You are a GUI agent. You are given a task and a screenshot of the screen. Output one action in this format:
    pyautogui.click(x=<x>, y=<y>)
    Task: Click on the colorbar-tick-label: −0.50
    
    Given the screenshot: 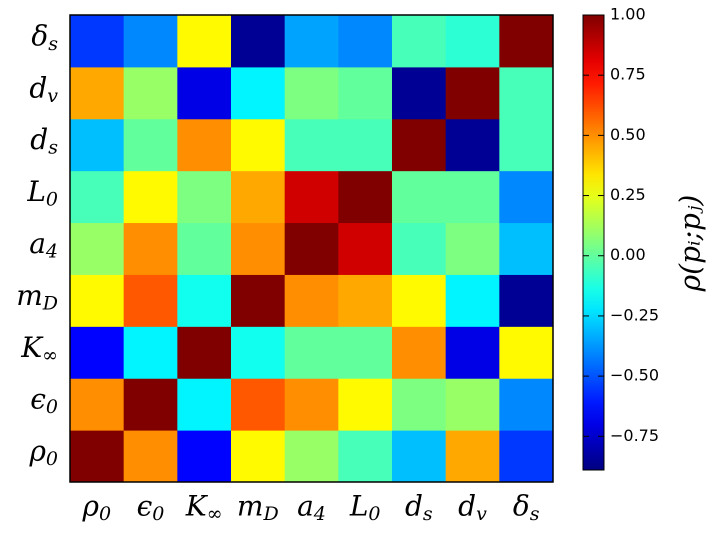 What is the action you would take?
    pyautogui.click(x=634, y=375)
    